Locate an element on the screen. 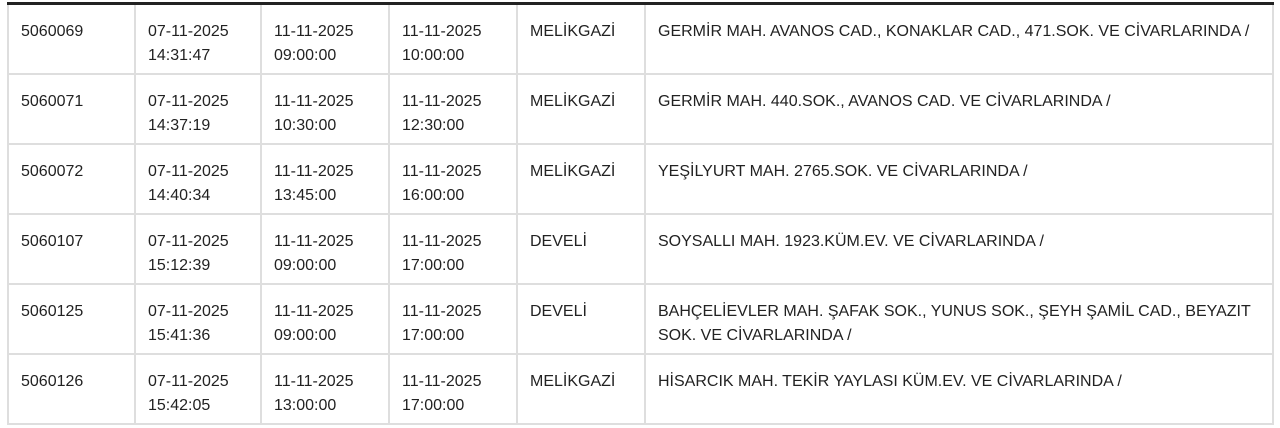  cell-created: 07-11-2025 15:41:36 is located at coordinates (198, 319).